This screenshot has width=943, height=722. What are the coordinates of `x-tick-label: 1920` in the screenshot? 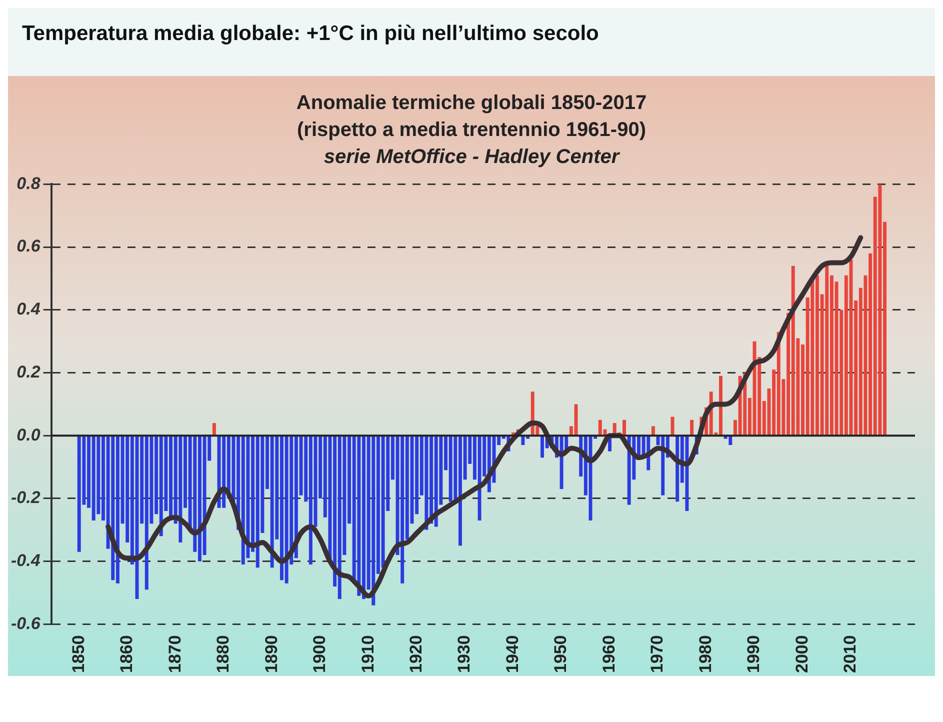 It's located at (416, 654).